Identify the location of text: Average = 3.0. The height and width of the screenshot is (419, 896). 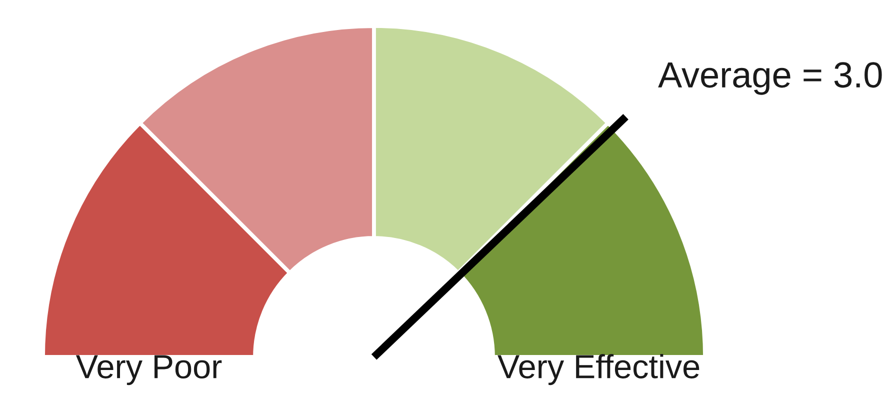
(770, 78).